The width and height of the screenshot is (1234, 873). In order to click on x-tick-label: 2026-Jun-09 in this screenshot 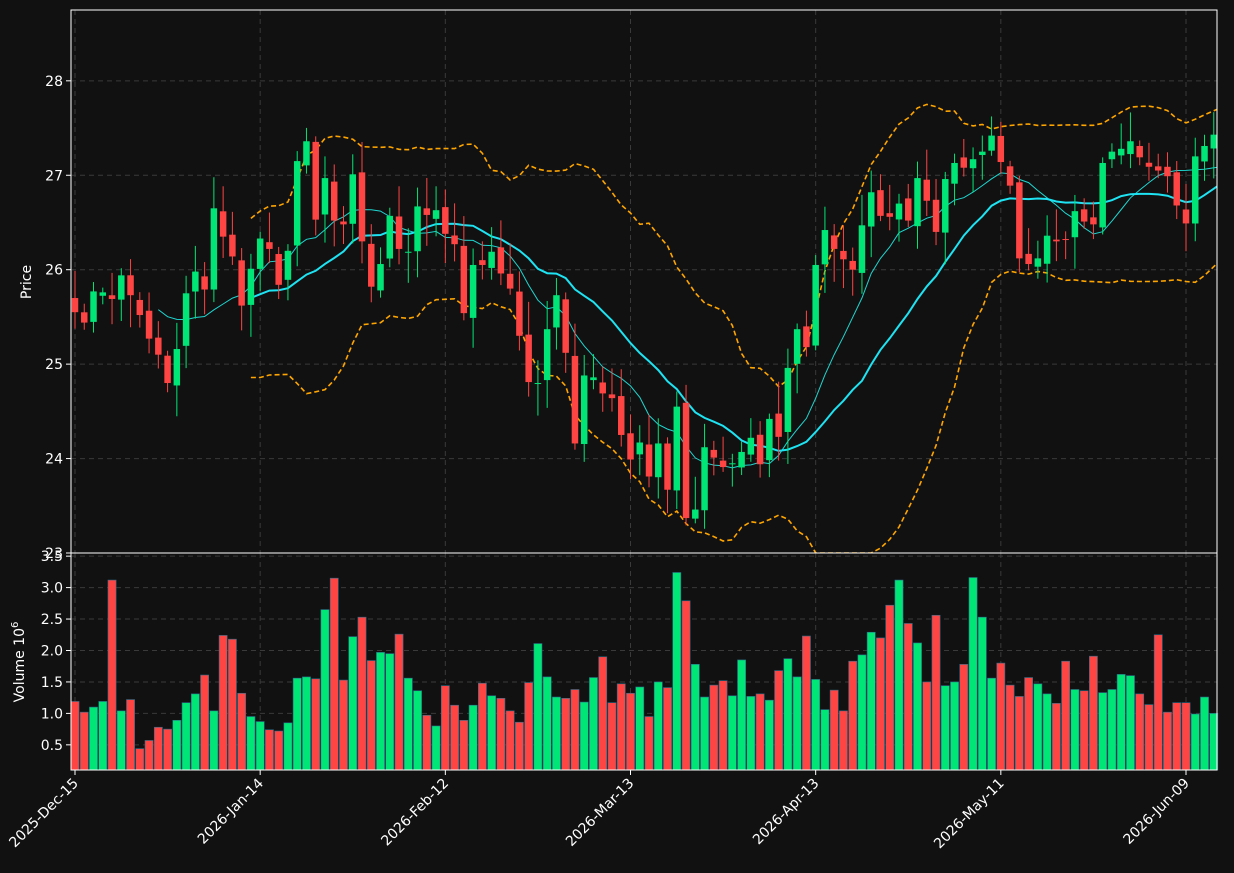, I will do `click(1157, 812)`.